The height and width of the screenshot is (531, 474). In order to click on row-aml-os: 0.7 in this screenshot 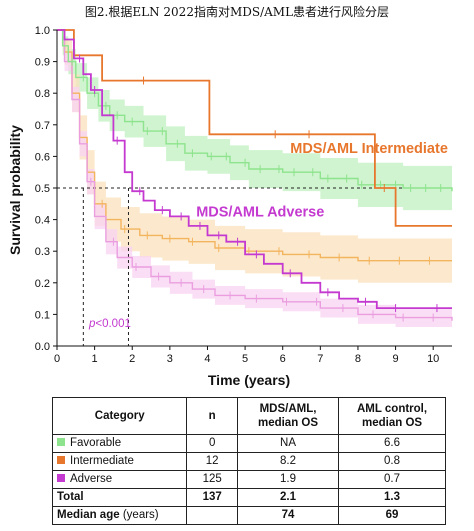, I will do `click(392, 479)`.